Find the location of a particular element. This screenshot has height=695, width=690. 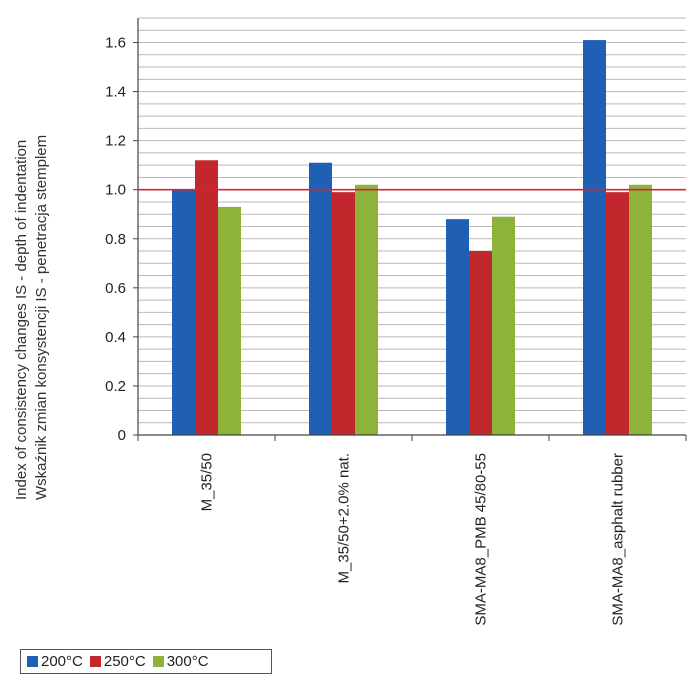

y-tick-label: 0.2 is located at coordinates (115, 386).